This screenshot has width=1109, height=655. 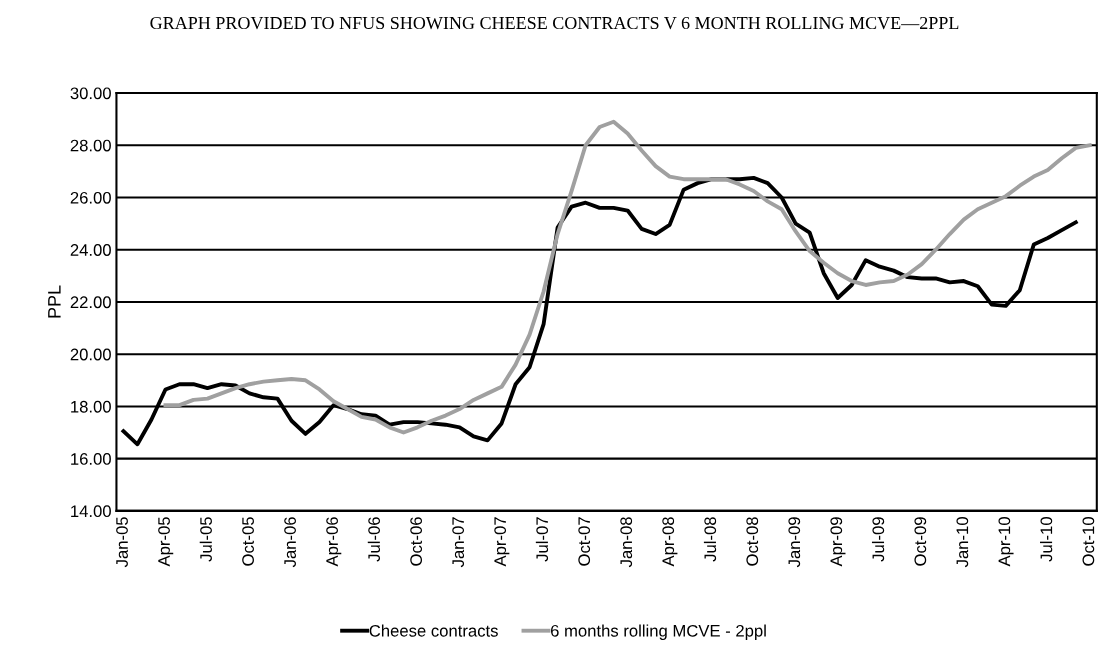 I want to click on x-tick-label: Jan-07, so click(x=458, y=542).